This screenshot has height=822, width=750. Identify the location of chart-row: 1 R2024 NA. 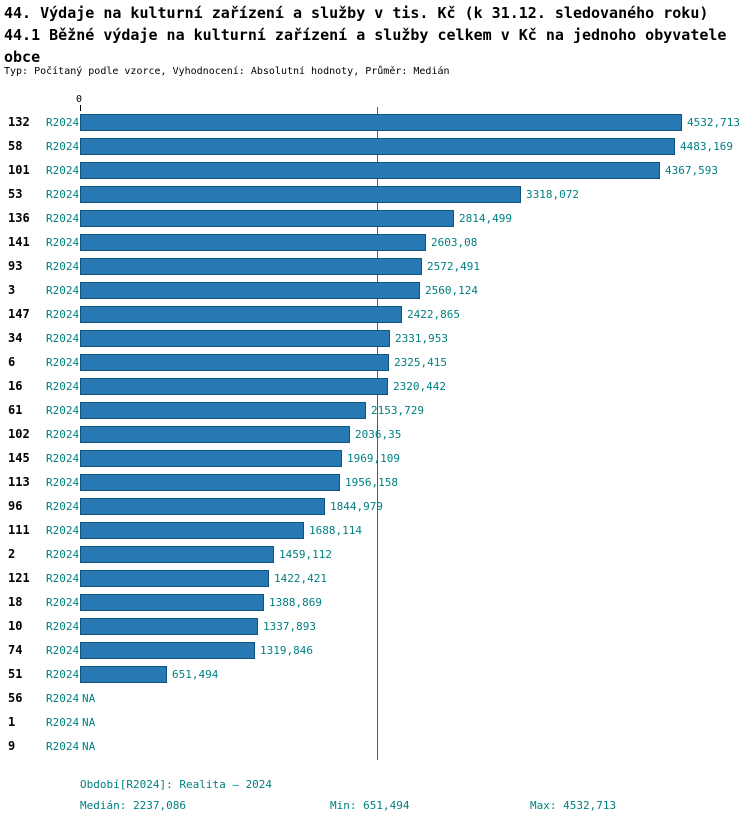
(375, 723).